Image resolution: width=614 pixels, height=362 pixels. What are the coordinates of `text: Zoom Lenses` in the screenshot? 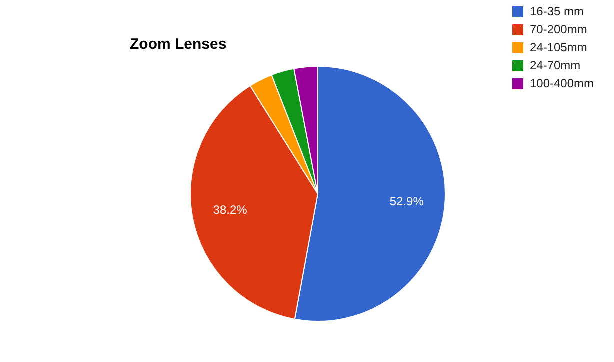 It's located at (178, 45).